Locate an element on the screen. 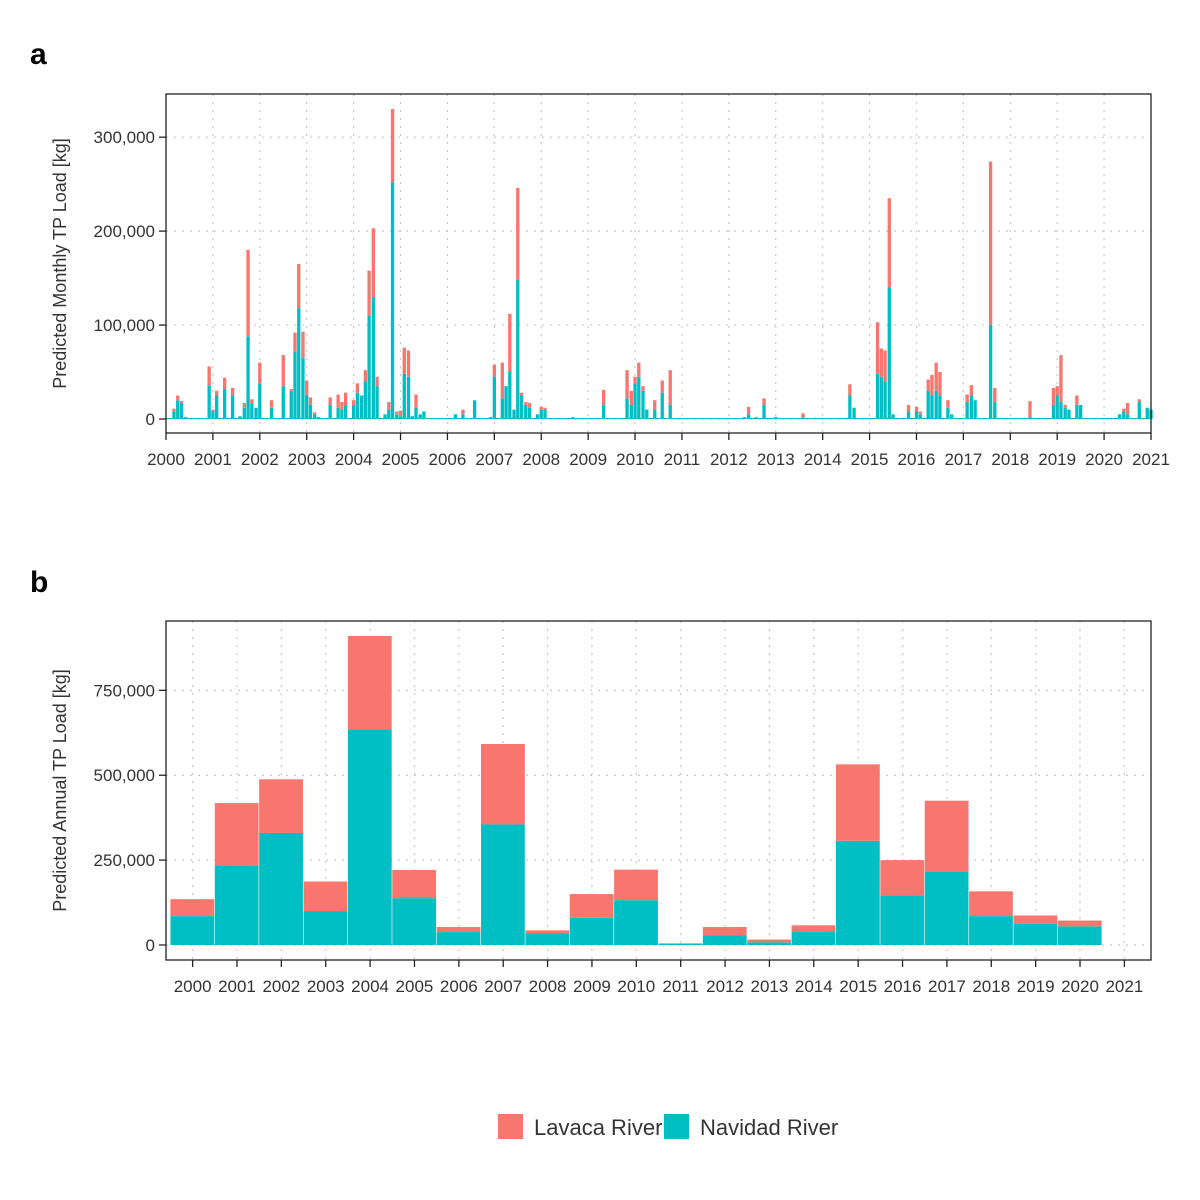 The height and width of the screenshot is (1200, 1200). bar-navidad-2006 is located at coordinates (458, 938).